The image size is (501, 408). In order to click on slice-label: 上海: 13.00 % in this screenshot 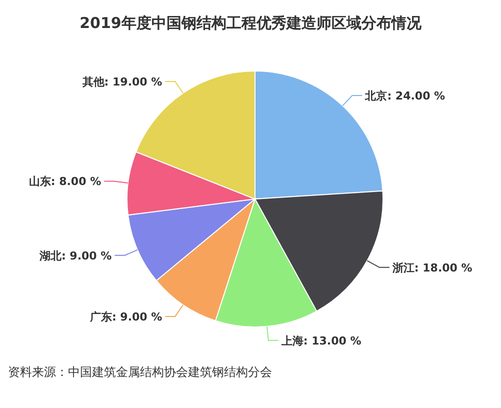, I will do `click(321, 341)`.